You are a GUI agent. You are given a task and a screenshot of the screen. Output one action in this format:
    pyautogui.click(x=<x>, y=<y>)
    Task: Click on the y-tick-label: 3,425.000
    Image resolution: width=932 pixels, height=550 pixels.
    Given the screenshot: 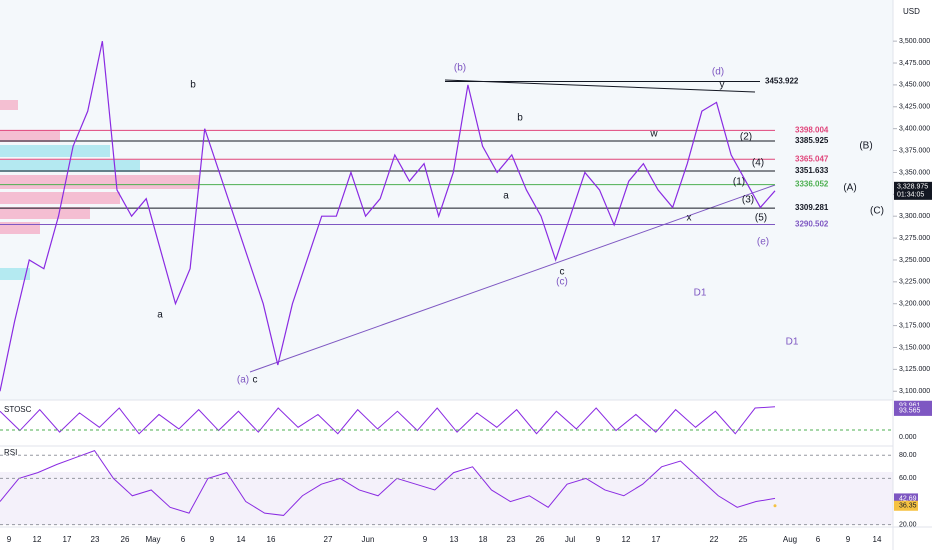 What is the action you would take?
    pyautogui.click(x=914, y=107)
    